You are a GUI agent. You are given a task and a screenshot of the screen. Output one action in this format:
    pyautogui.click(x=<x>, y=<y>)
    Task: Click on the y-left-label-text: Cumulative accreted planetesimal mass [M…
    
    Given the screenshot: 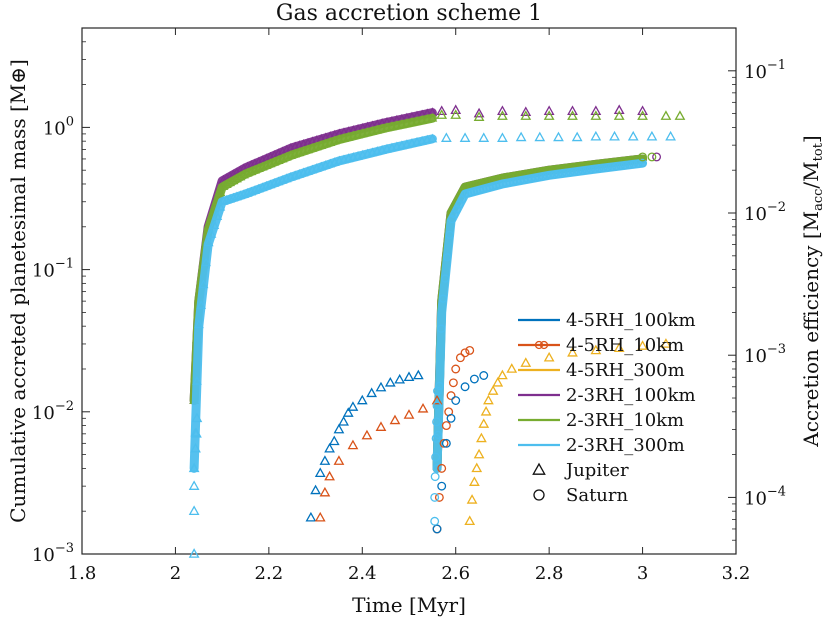 What is the action you would take?
    pyautogui.click(x=18, y=291)
    